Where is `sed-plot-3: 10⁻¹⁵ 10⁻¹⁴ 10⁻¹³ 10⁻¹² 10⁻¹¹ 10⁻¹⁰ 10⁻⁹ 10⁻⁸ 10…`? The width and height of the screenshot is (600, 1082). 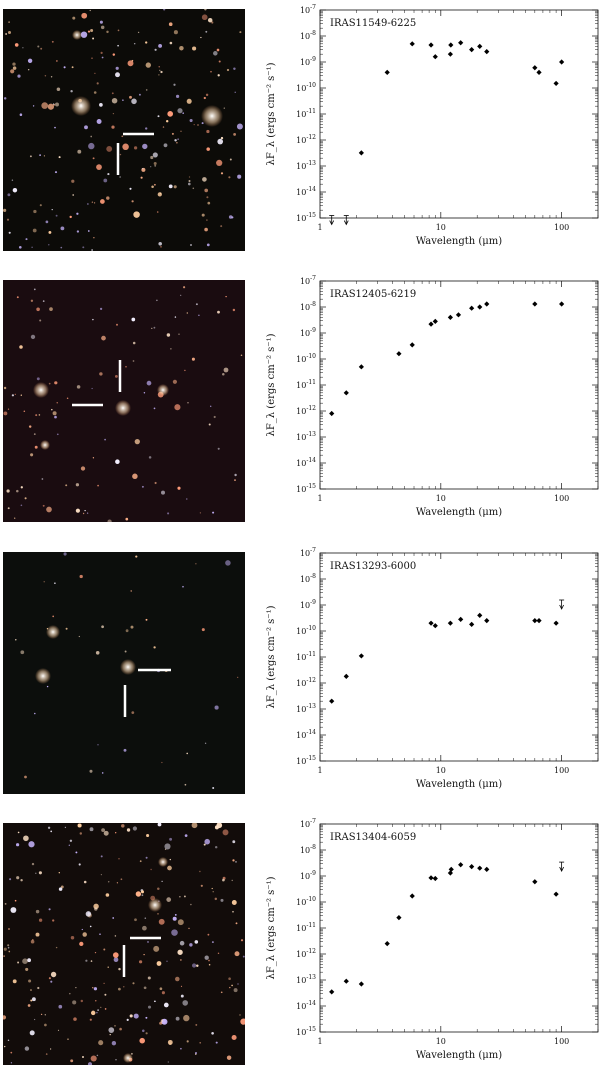
sed-plot-3: 10⁻¹⁵ 10⁻¹⁴ 10⁻¹³ 10⁻¹² 10⁻¹¹ 10⁻¹⁰ 10⁻⁹ 10⁻⁸ 10… is located at coordinates (429, 679).